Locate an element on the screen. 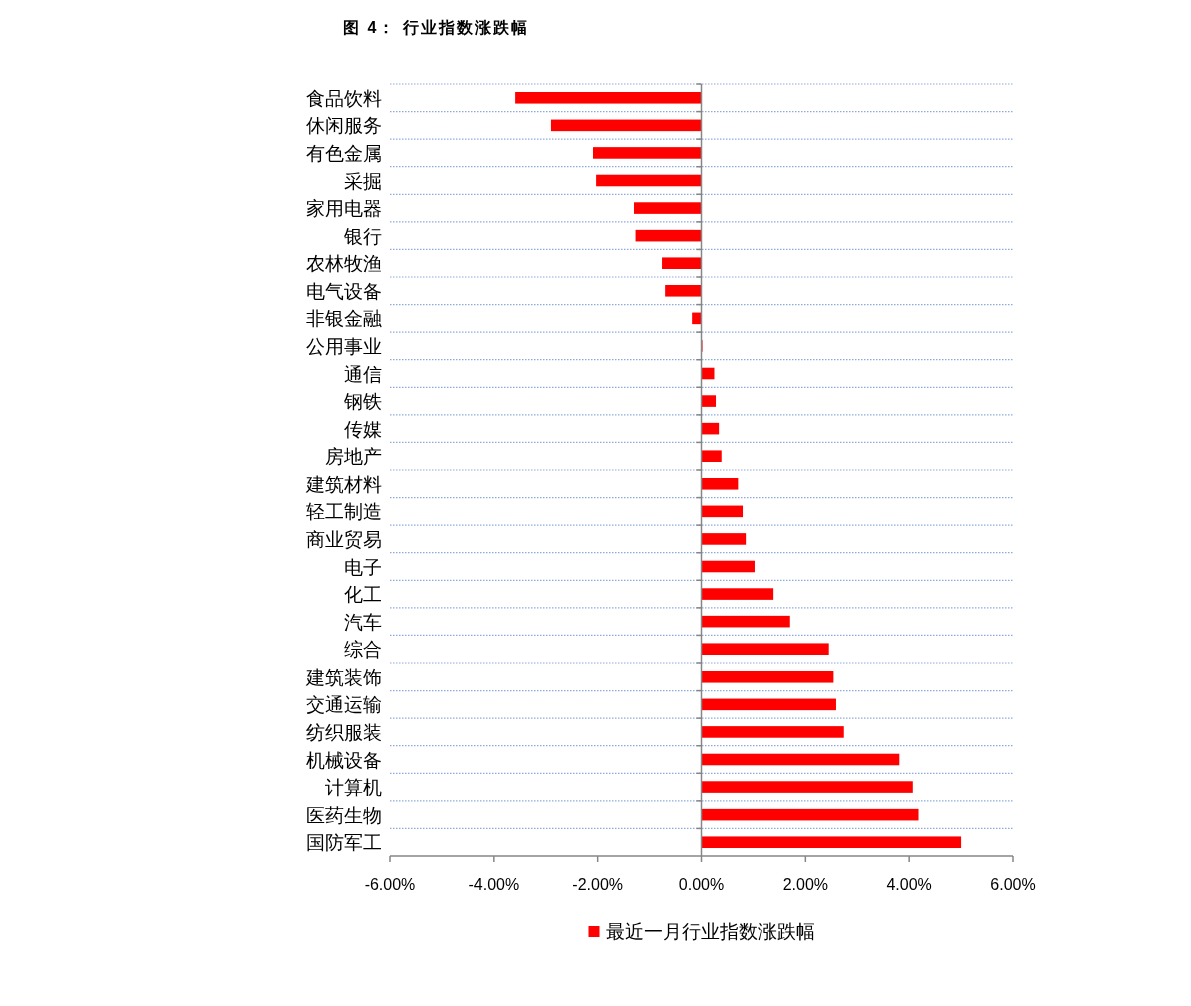 This screenshot has width=1191, height=1006. category-label: 通信 is located at coordinates (363, 374).